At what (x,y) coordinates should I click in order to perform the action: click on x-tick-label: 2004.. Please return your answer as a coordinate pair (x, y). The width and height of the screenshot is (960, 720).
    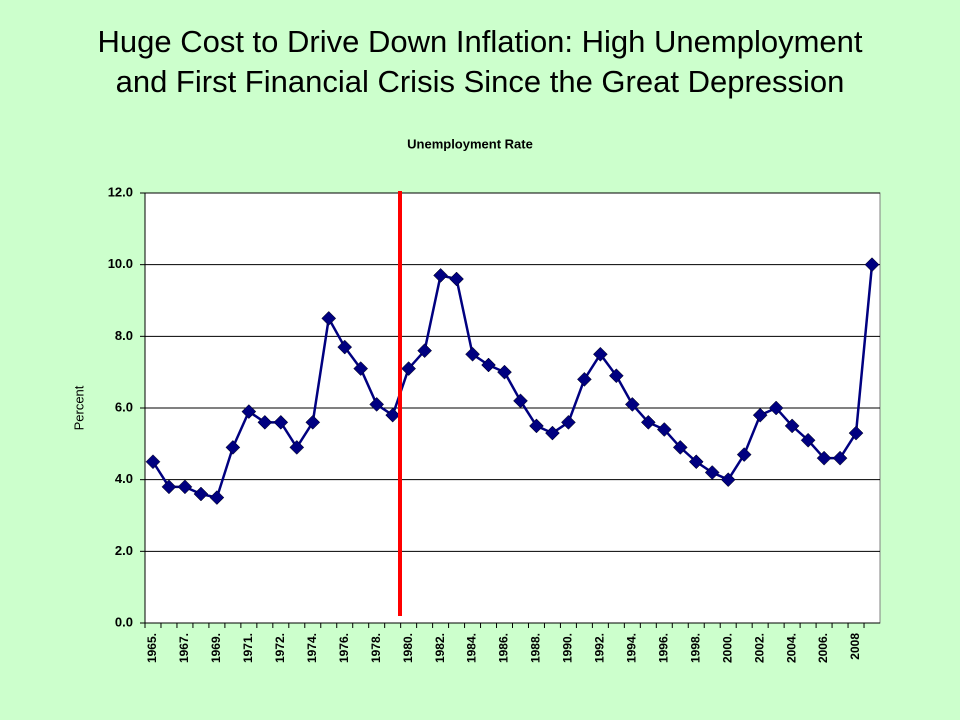
    Looking at the image, I should click on (791, 648).